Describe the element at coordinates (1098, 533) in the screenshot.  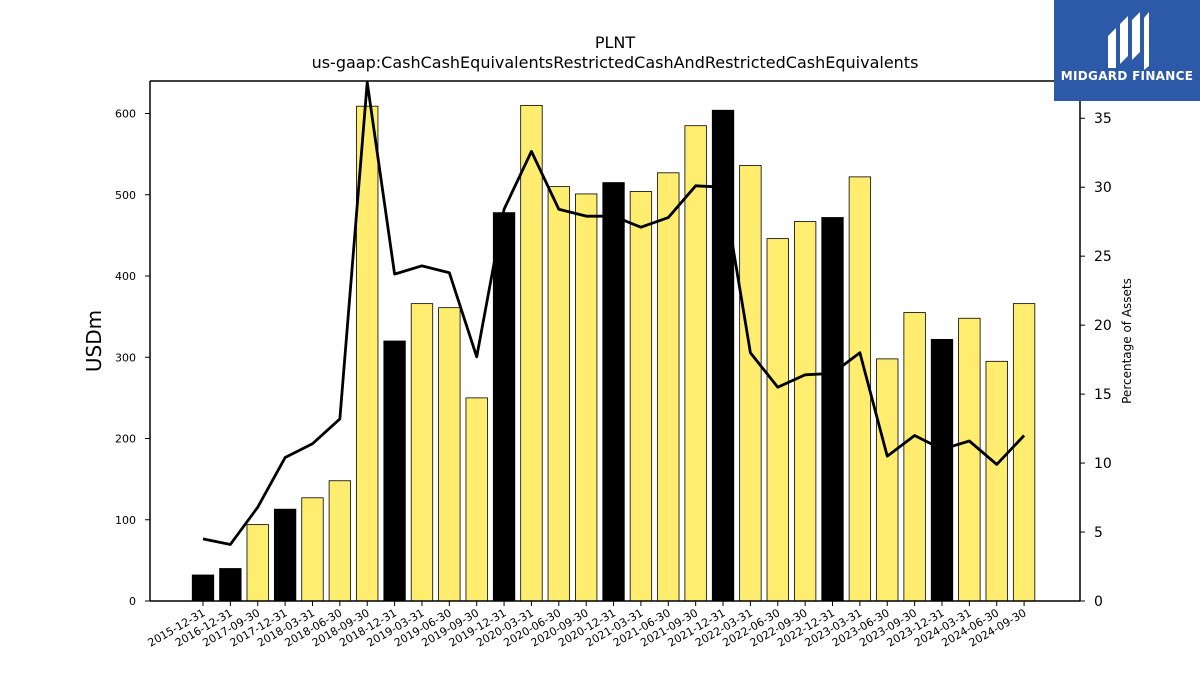
I see `y2-tick-label: 5` at that location.